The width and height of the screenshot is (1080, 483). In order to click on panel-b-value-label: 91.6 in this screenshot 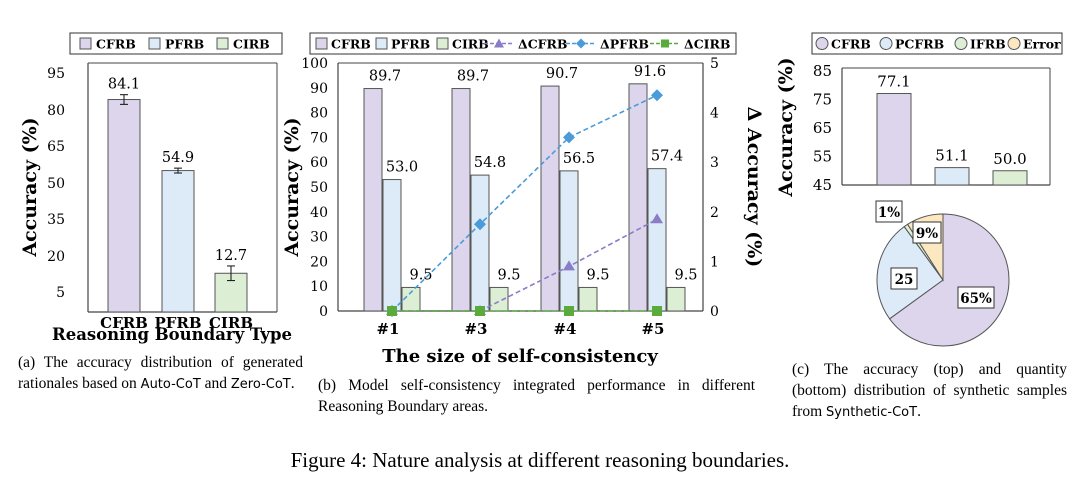, I will do `click(650, 72)`.